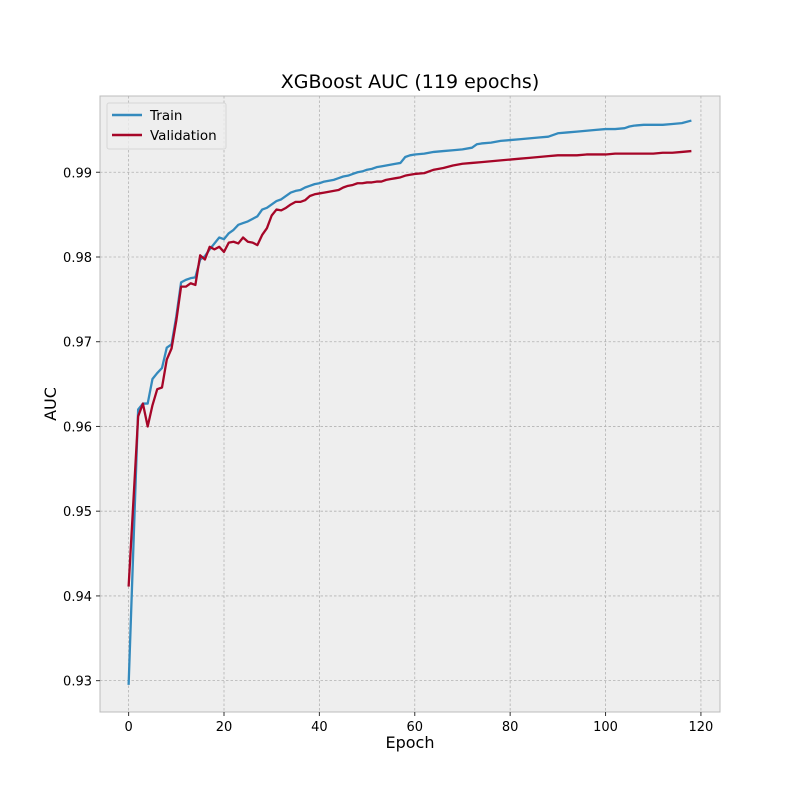 The image size is (800, 800). I want to click on x-axis-ticks: 0 20 40 60 80 100 120, so click(418, 723).